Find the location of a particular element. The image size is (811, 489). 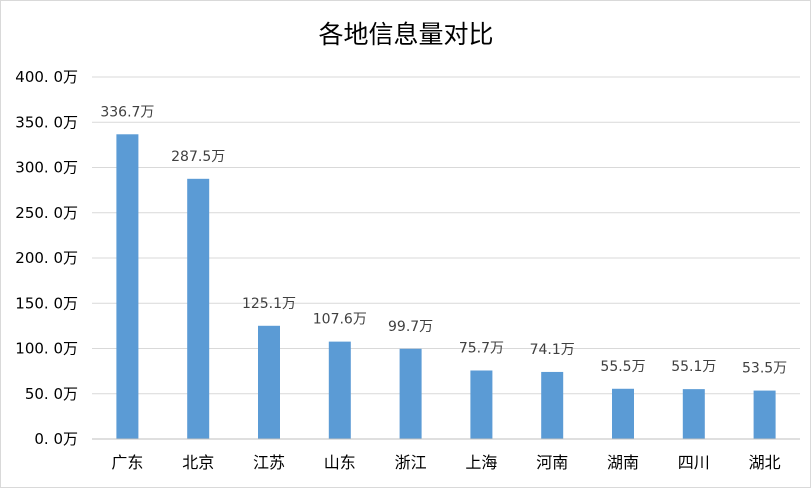

category-label: 北京 is located at coordinates (198, 462).